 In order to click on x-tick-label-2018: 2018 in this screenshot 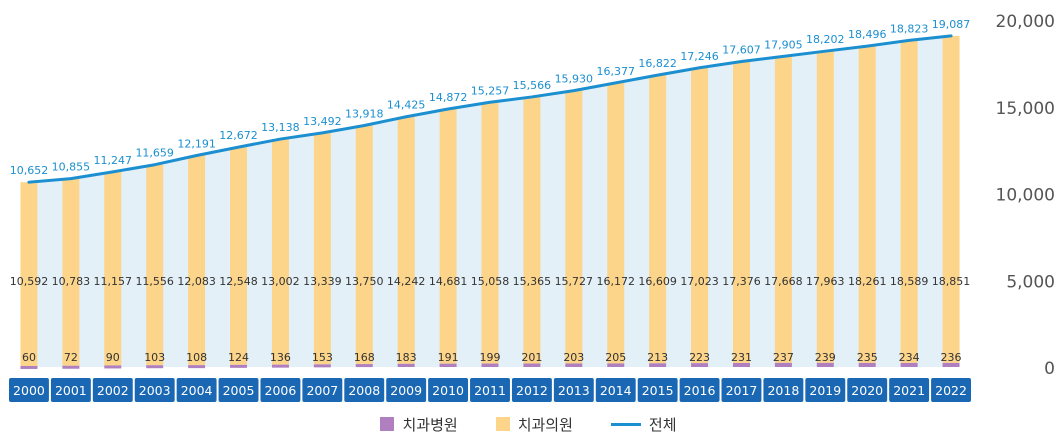, I will do `click(783, 390)`.